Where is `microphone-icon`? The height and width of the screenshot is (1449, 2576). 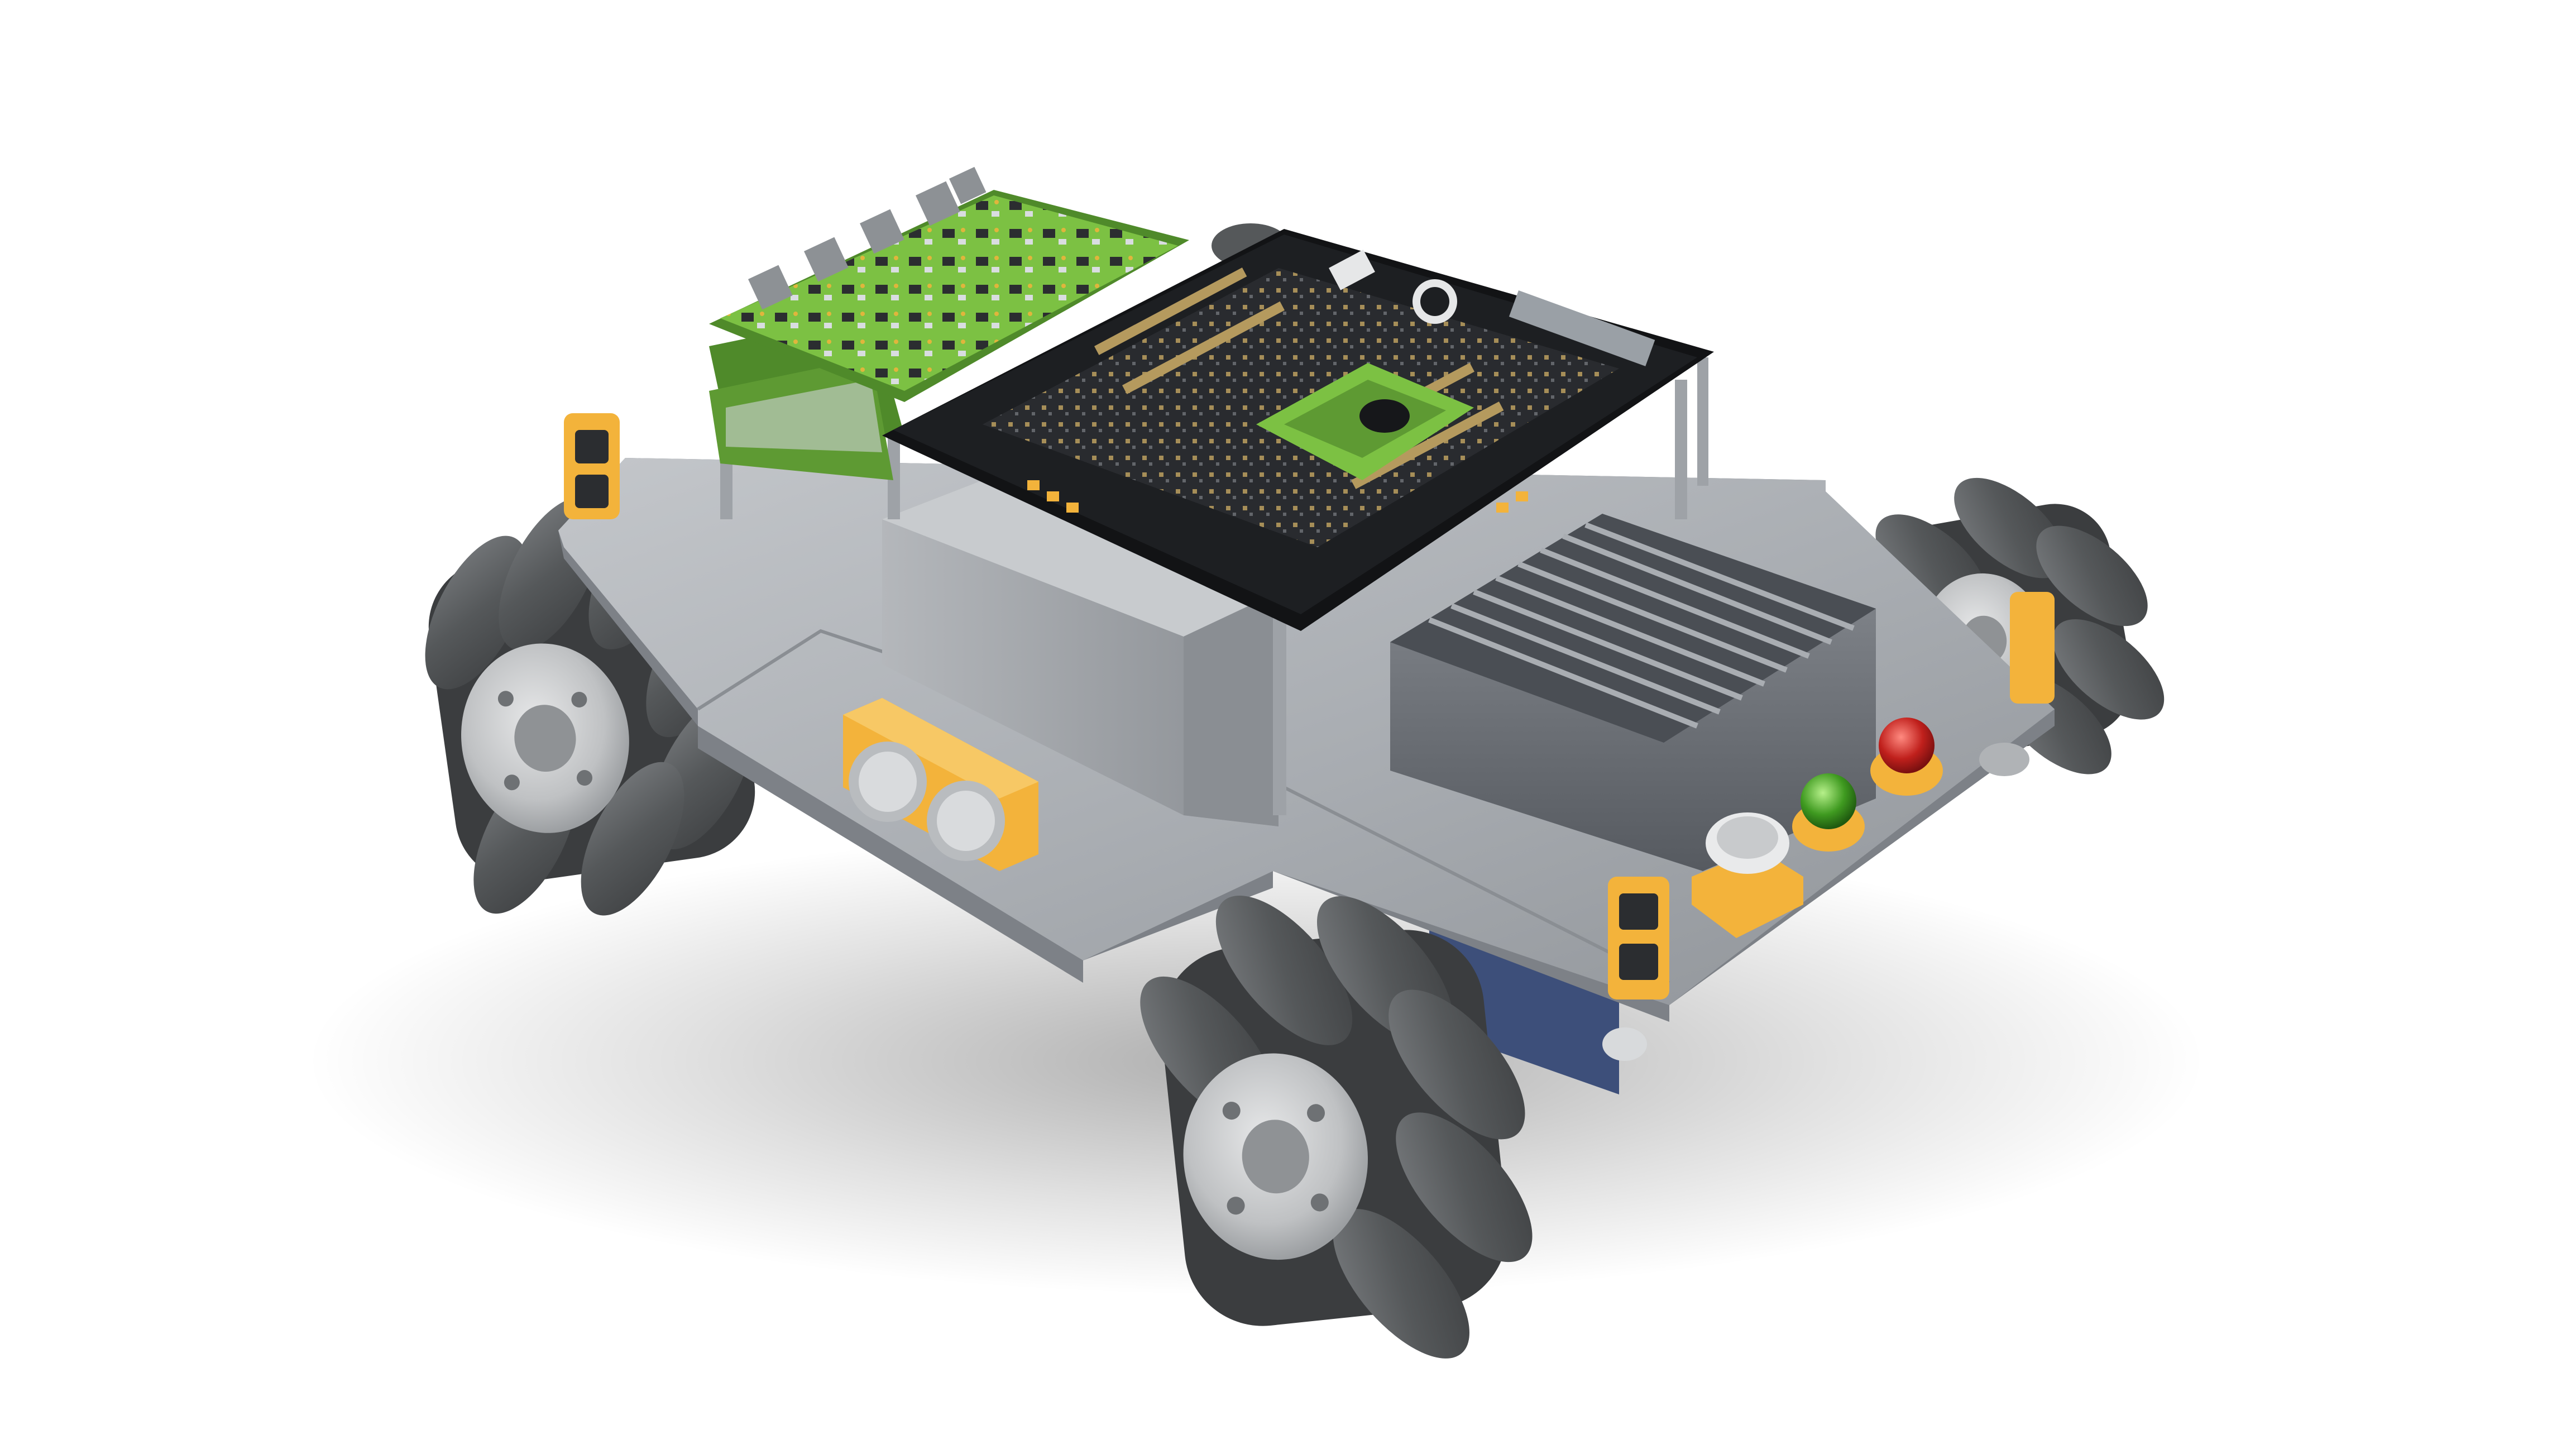
microphone-icon is located at coordinates (1747, 875).